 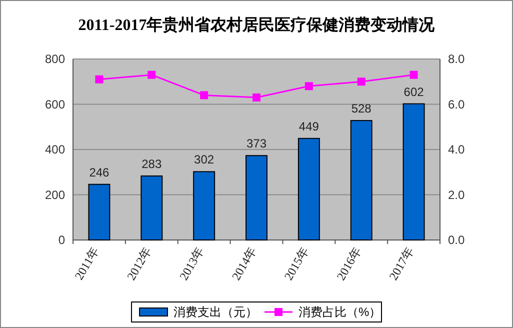 What do you see at coordinates (62, 240) in the screenshot?
I see `y-tick-label: 0` at bounding box center [62, 240].